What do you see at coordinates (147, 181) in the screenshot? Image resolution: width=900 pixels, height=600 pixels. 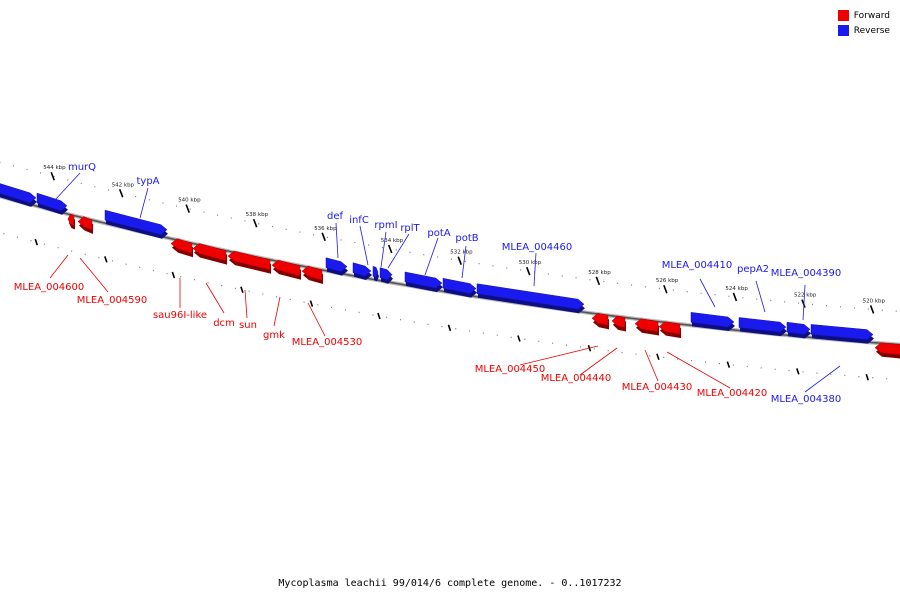 I see `gene-label: typA` at bounding box center [147, 181].